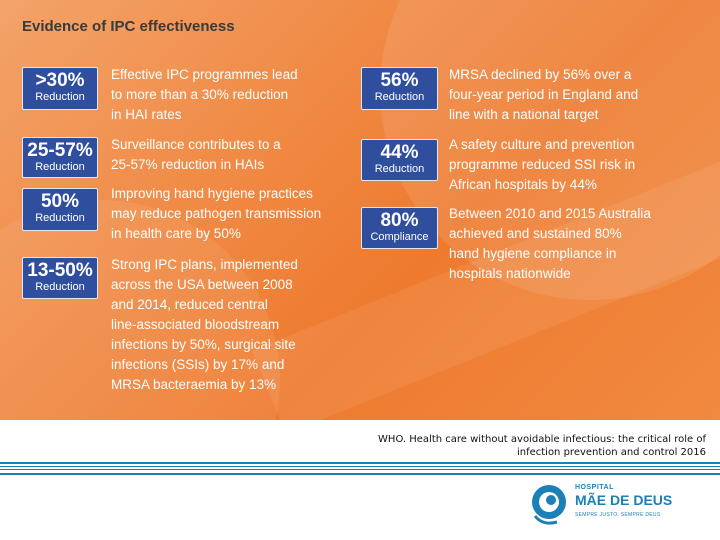 The height and width of the screenshot is (540, 720). What do you see at coordinates (200, 94) in the screenshot?
I see `text-line: to more than a 30% reduction` at bounding box center [200, 94].